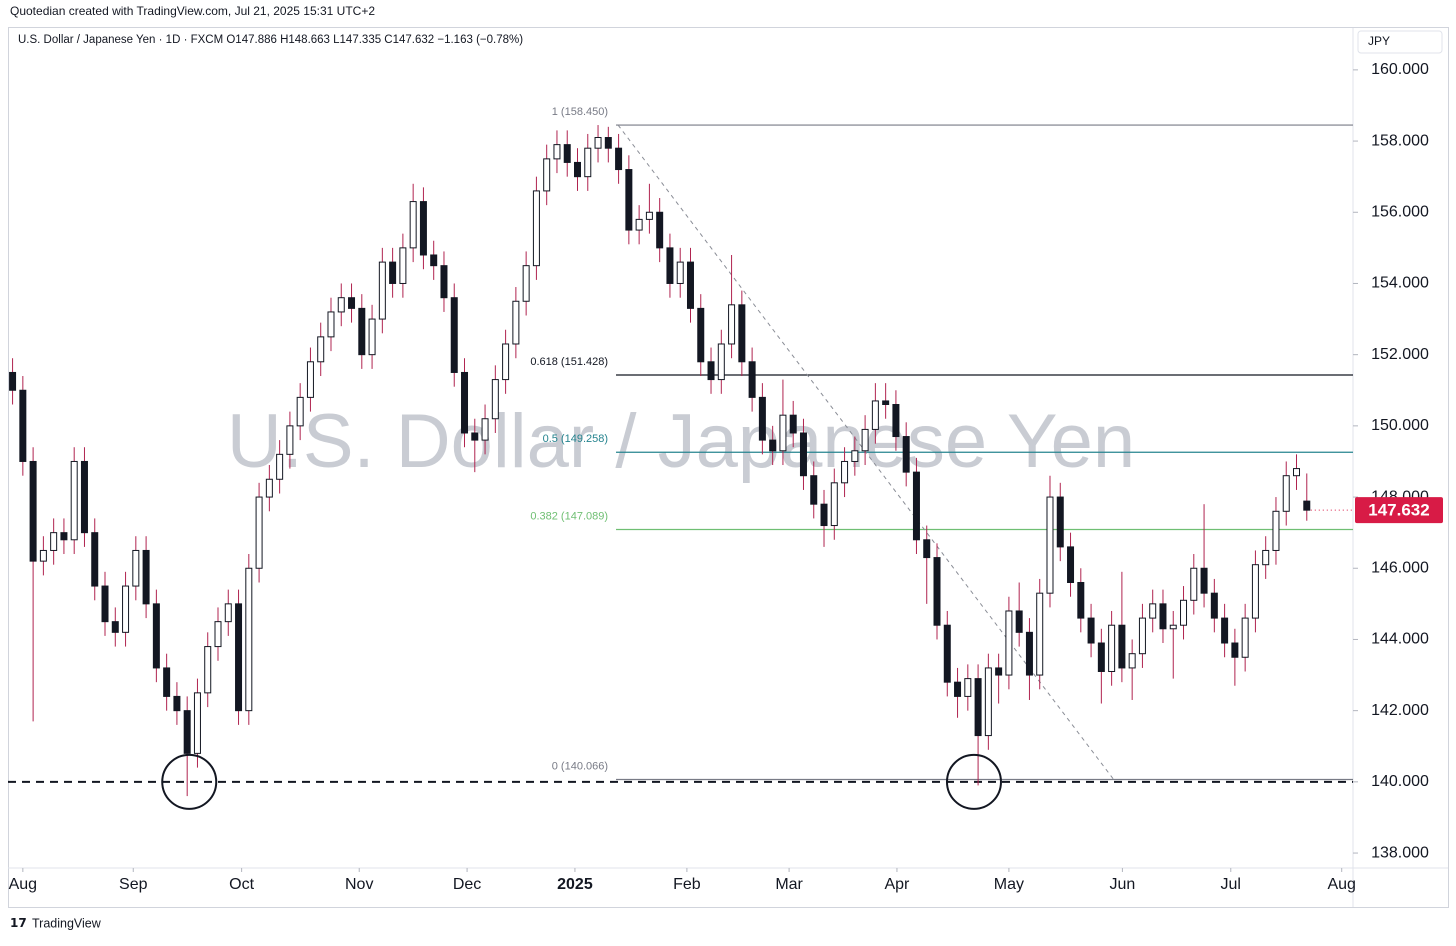  What do you see at coordinates (687, 884) in the screenshot?
I see `x-tick-label: Feb` at bounding box center [687, 884].